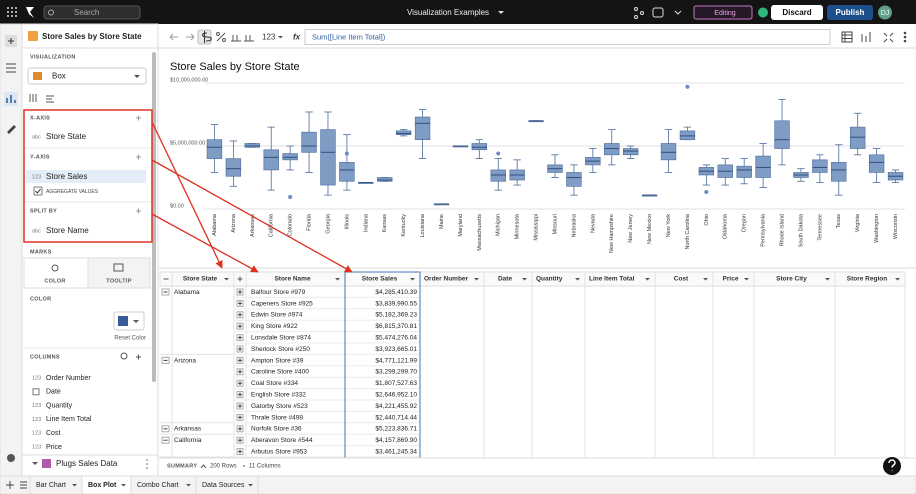 The height and width of the screenshot is (494, 916). I want to click on column-header: Order Number, so click(446, 279).